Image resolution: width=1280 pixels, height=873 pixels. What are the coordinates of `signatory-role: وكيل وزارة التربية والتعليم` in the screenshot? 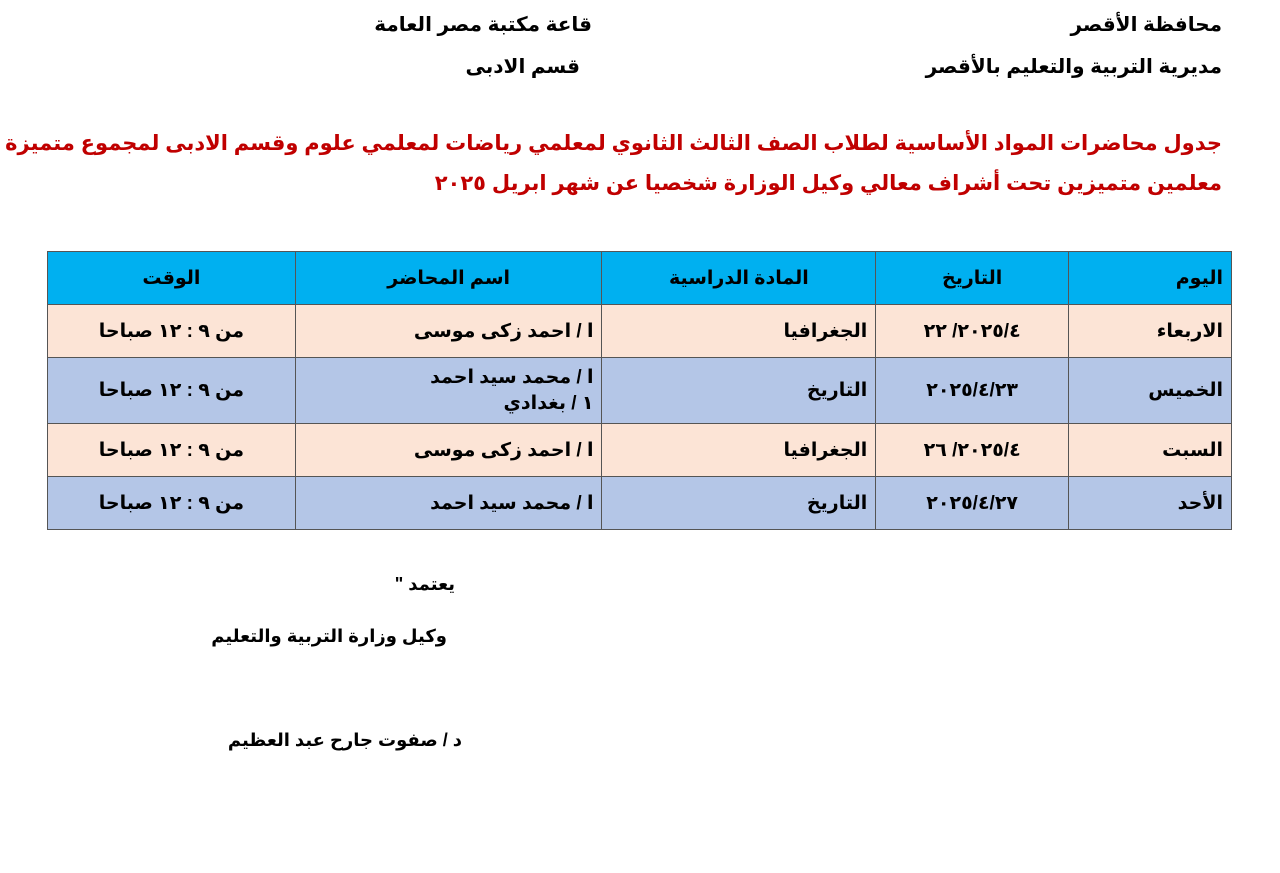 It's located at (329, 636).